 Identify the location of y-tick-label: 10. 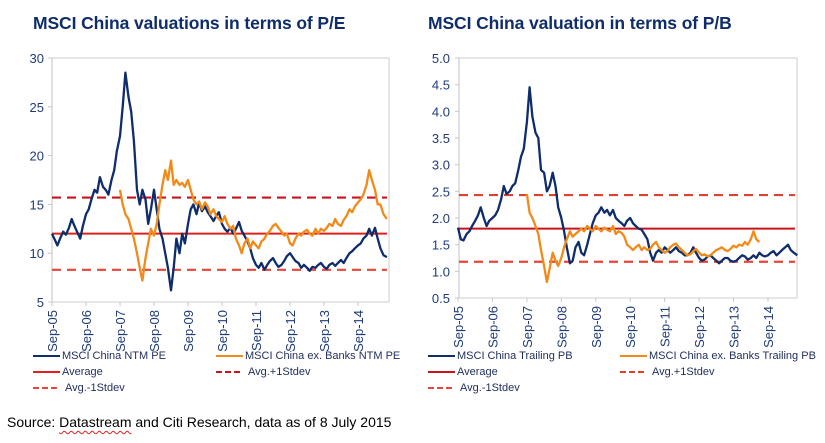
(37, 253).